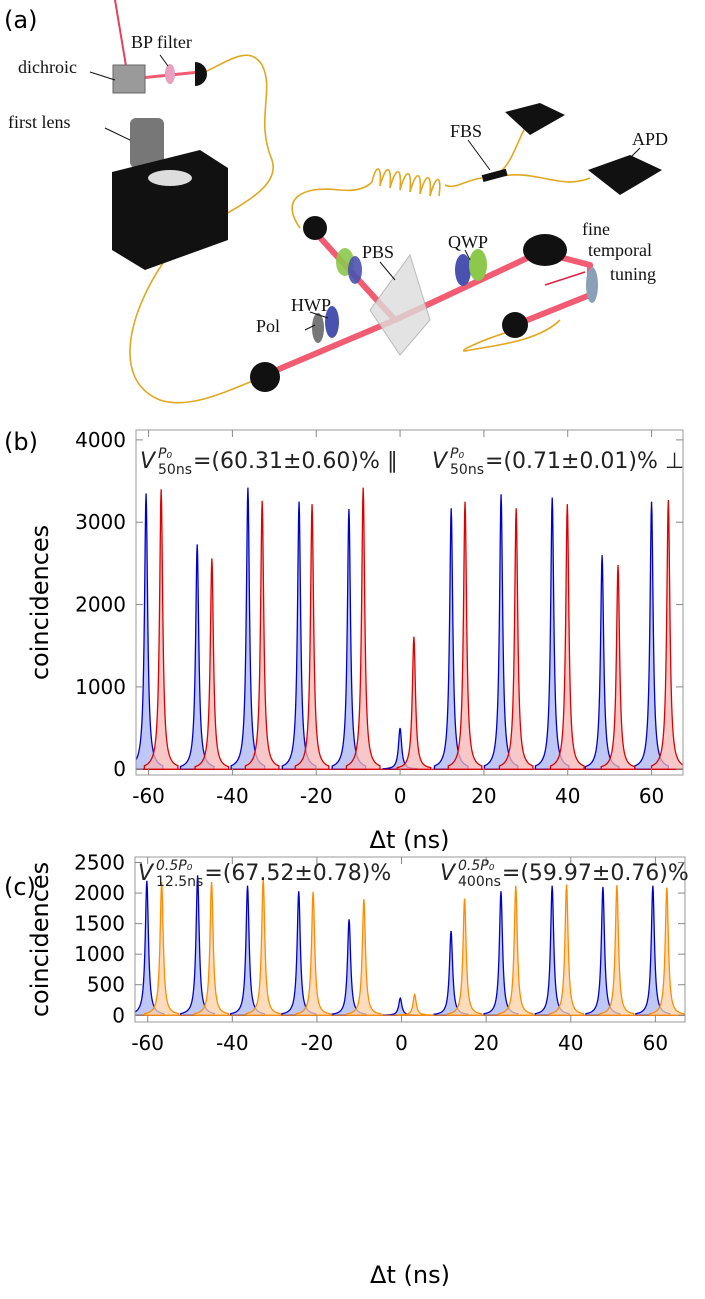  I want to click on pbs-cube, so click(400, 304).